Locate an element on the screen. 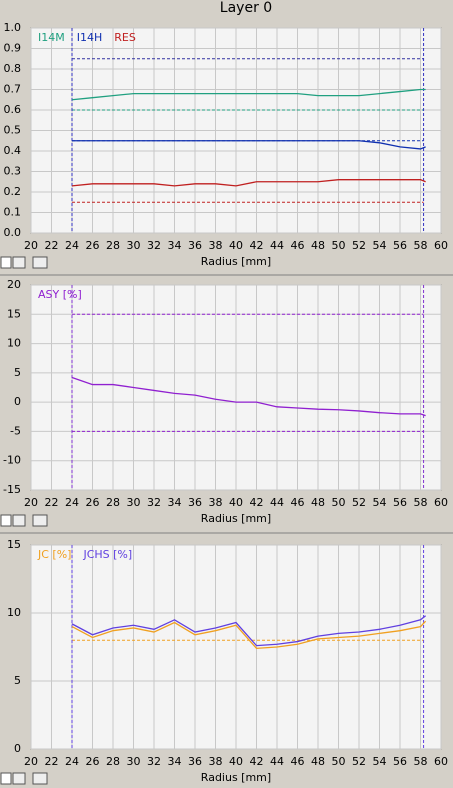 The height and width of the screenshot is (788, 453). legend-entry: I14H is located at coordinates (90, 37).